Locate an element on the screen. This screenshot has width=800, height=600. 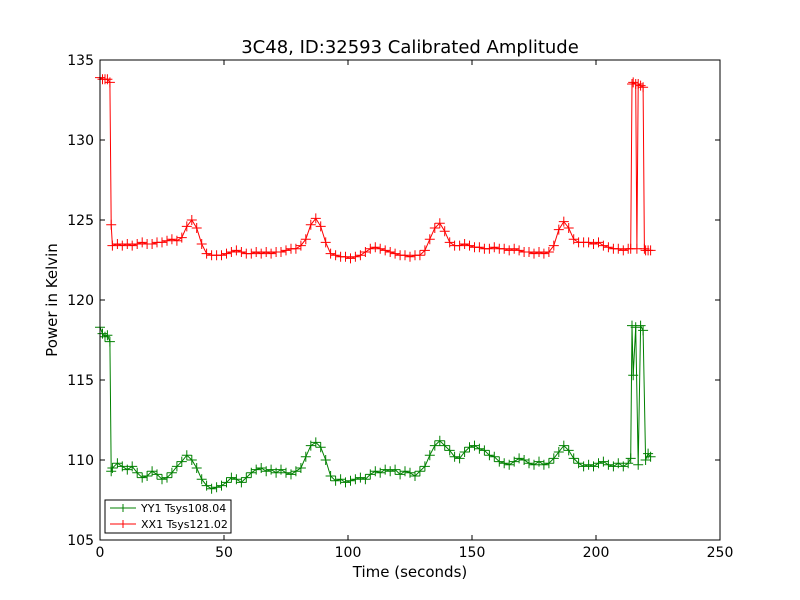
x-tick-label-5: 250 is located at coordinates (720, 553).